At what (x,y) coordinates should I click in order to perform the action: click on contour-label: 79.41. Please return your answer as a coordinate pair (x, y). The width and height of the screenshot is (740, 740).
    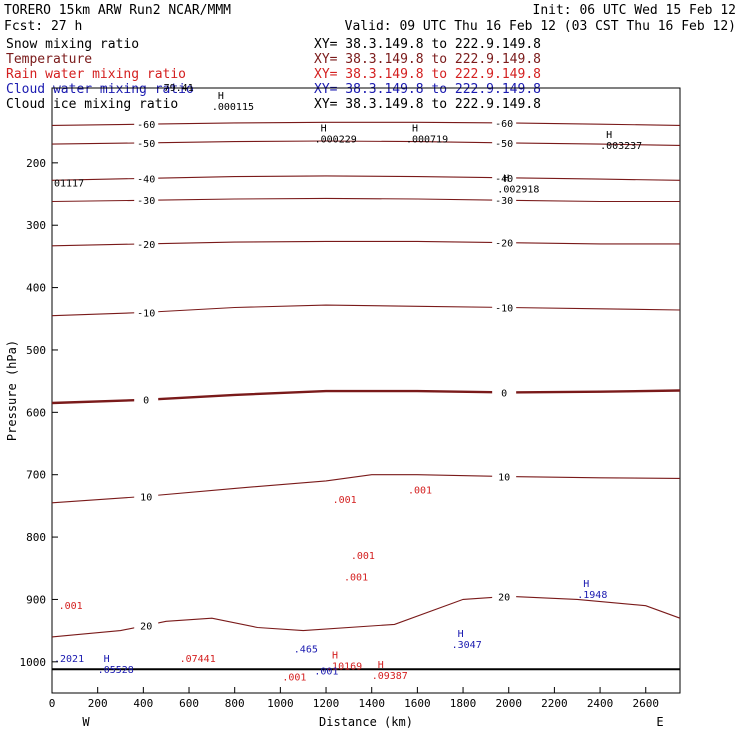
    Looking at the image, I should click on (179, 88).